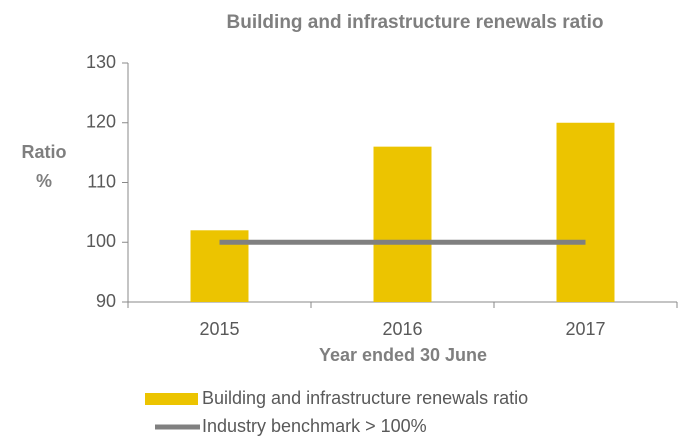 The height and width of the screenshot is (436, 686). Describe the element at coordinates (101, 122) in the screenshot. I see `y-tick-label: 120` at that location.